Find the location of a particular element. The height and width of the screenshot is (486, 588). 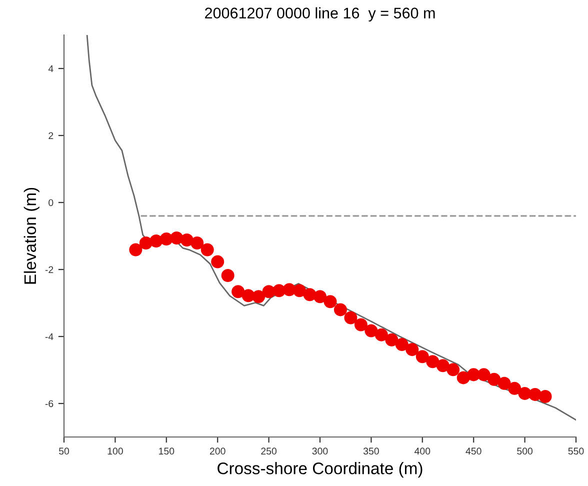

y-tick-label: 2 is located at coordinates (51, 136).